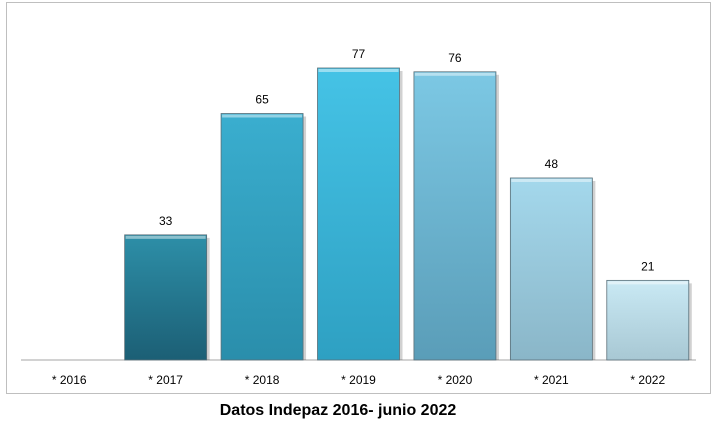  I want to click on x-tick-label: * 2019, so click(358, 380).